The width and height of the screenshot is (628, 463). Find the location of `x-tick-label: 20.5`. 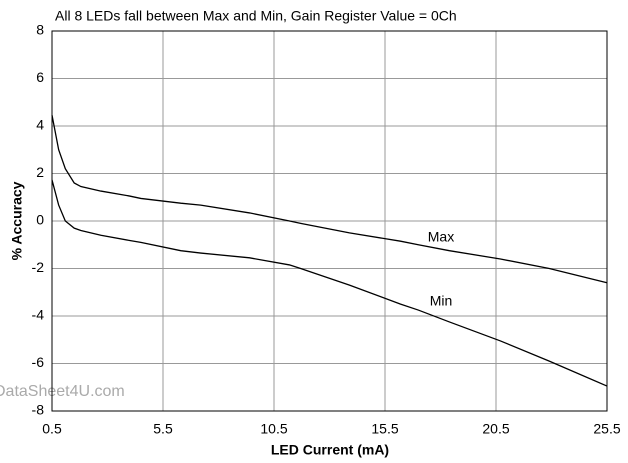

x-tick-label: 20.5 is located at coordinates (495, 429).